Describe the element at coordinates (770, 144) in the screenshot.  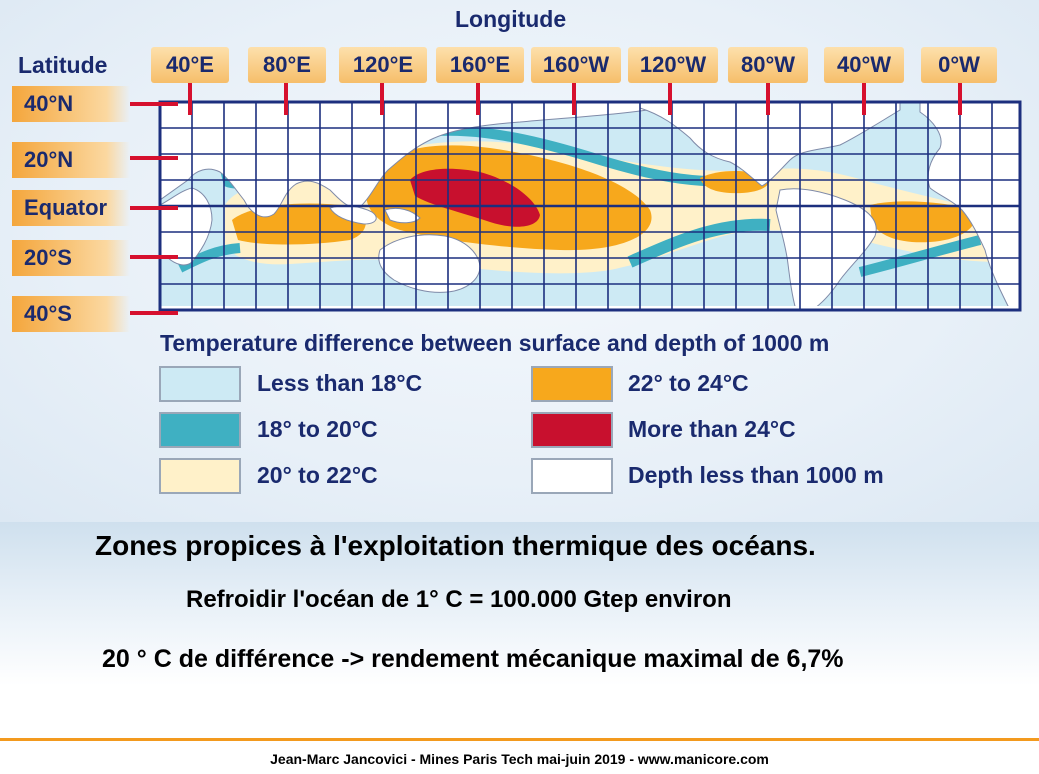
I see `land-north-america` at that location.